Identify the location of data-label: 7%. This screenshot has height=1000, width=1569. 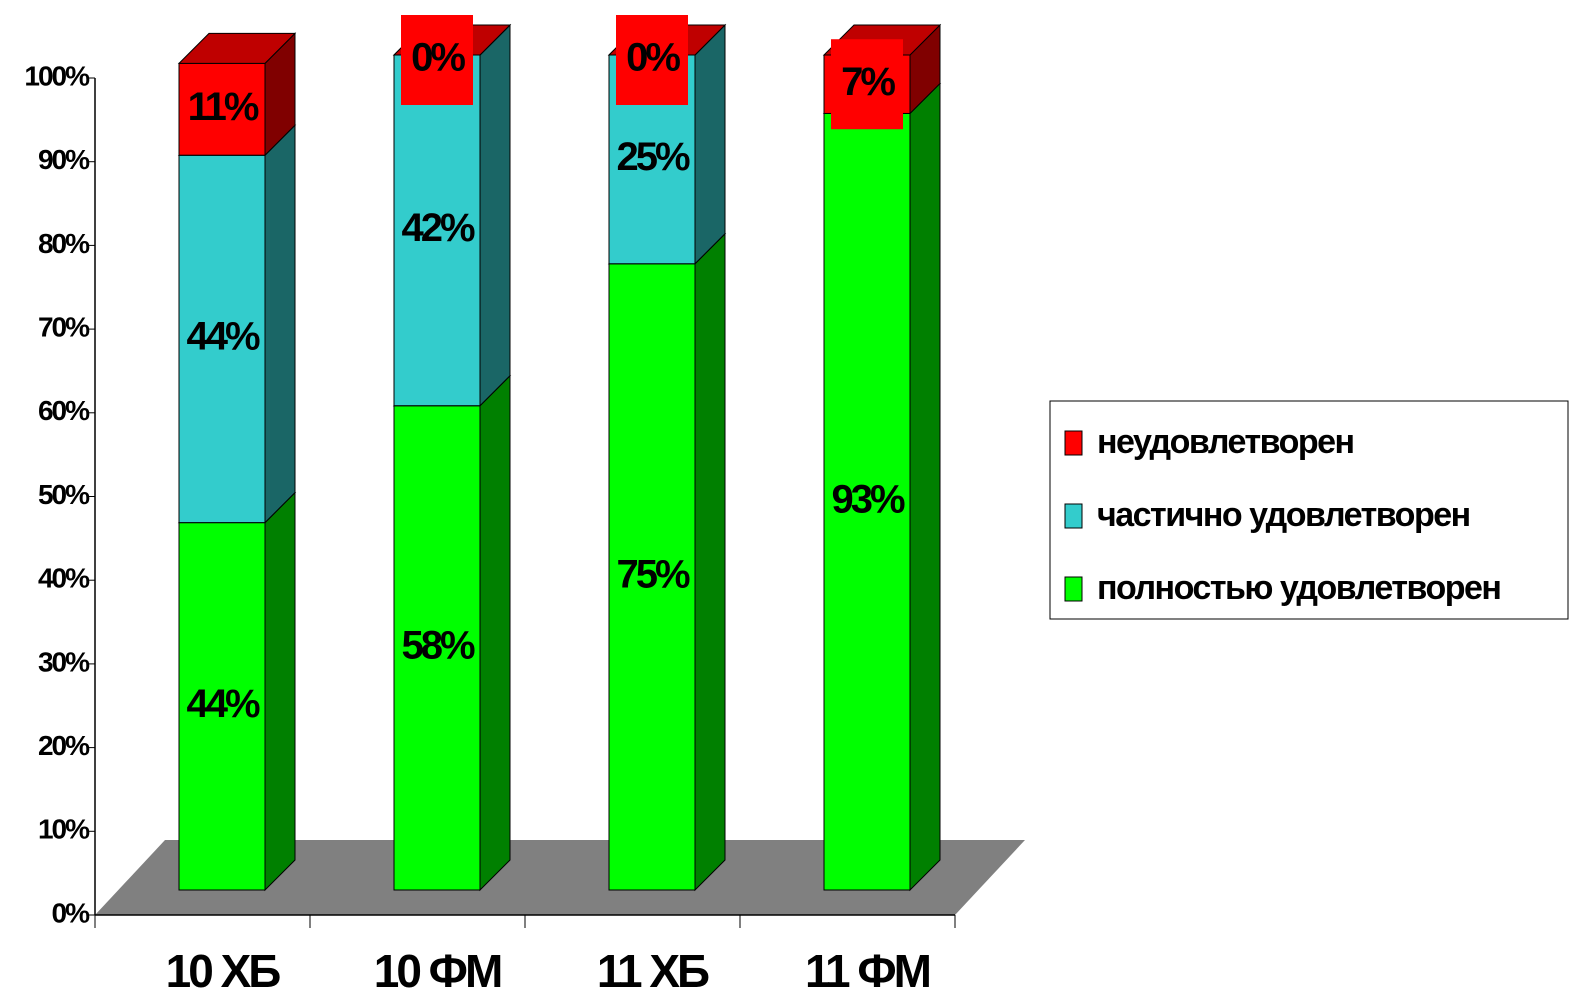
(868, 82).